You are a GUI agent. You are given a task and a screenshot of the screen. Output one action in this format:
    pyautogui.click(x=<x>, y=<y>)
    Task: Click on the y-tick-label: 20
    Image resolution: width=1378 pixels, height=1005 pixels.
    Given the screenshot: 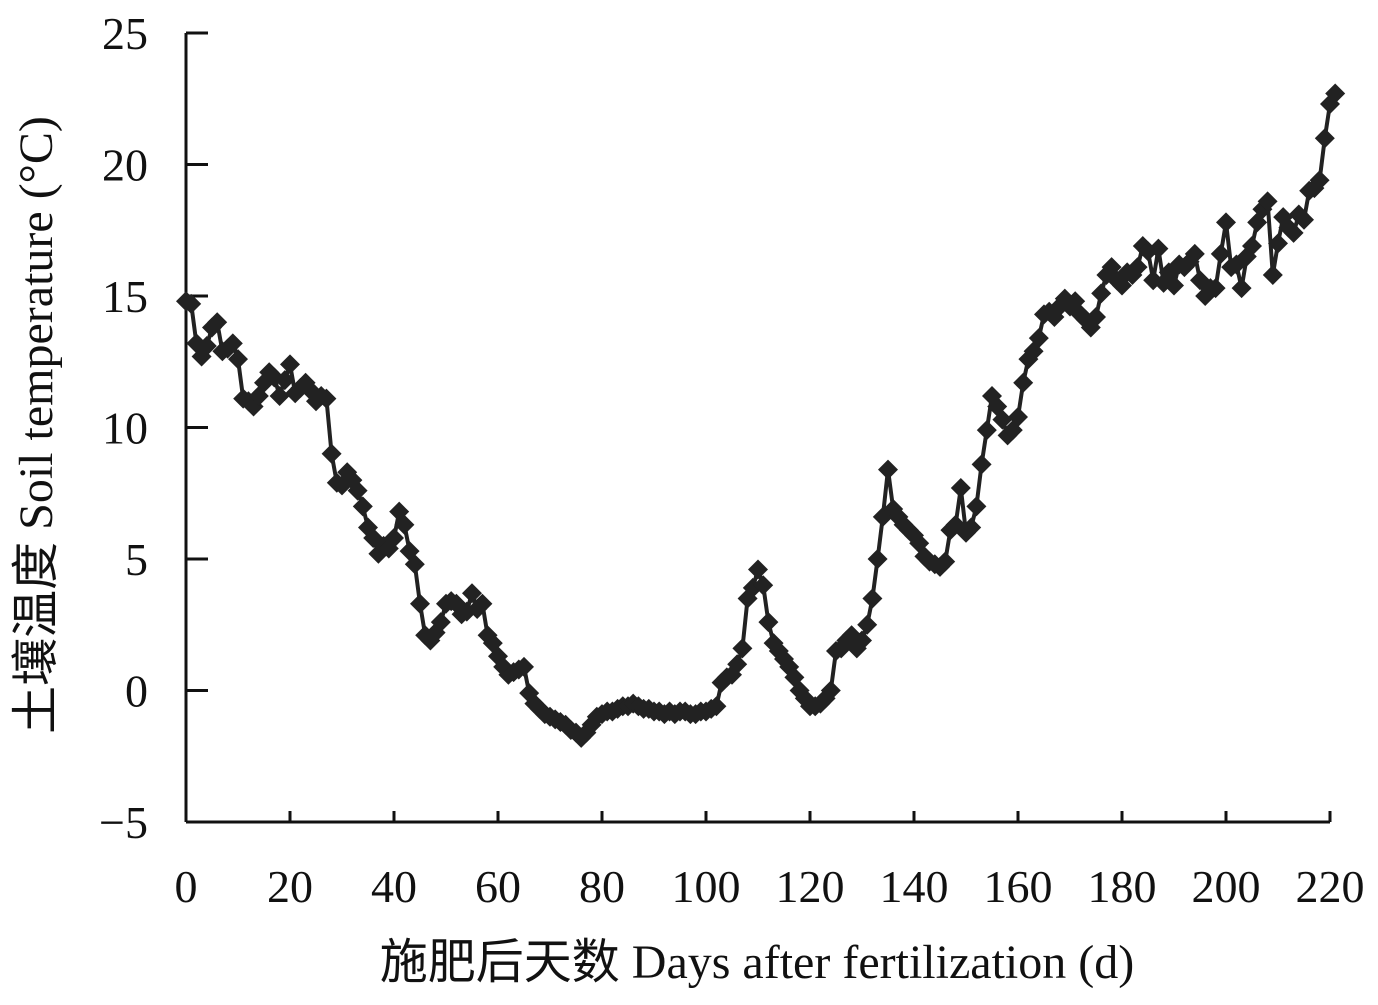 What is the action you would take?
    pyautogui.click(x=125, y=165)
    